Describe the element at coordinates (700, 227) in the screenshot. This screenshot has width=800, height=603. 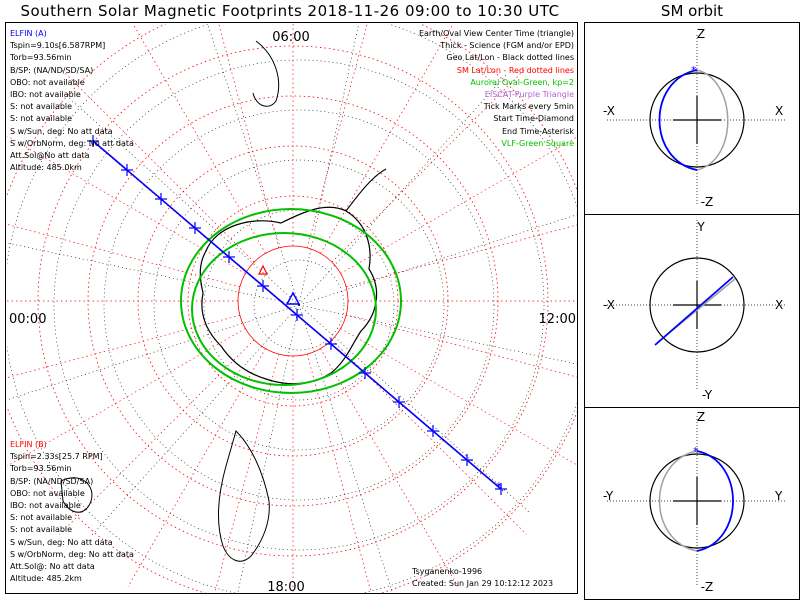
I see `axis-label-top: Y` at that location.